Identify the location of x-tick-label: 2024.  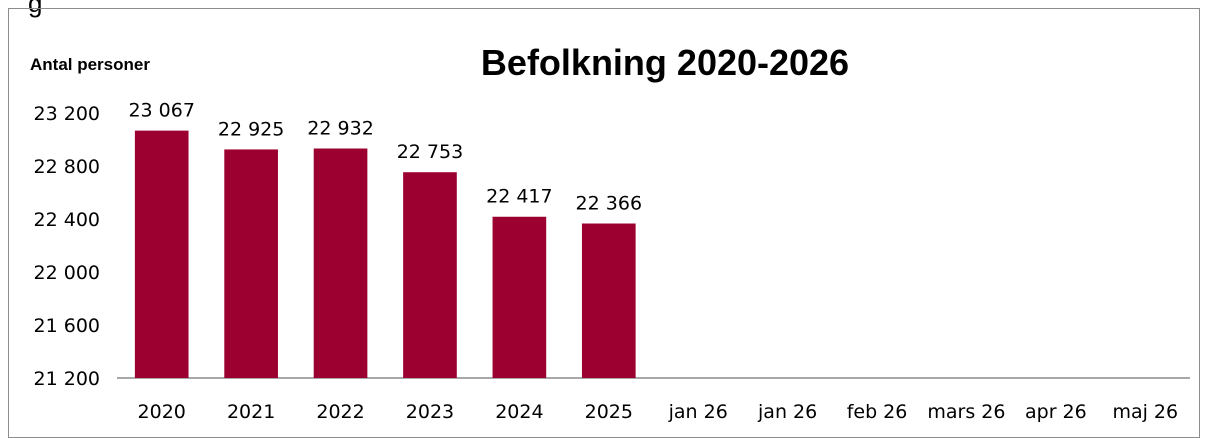
(519, 412).